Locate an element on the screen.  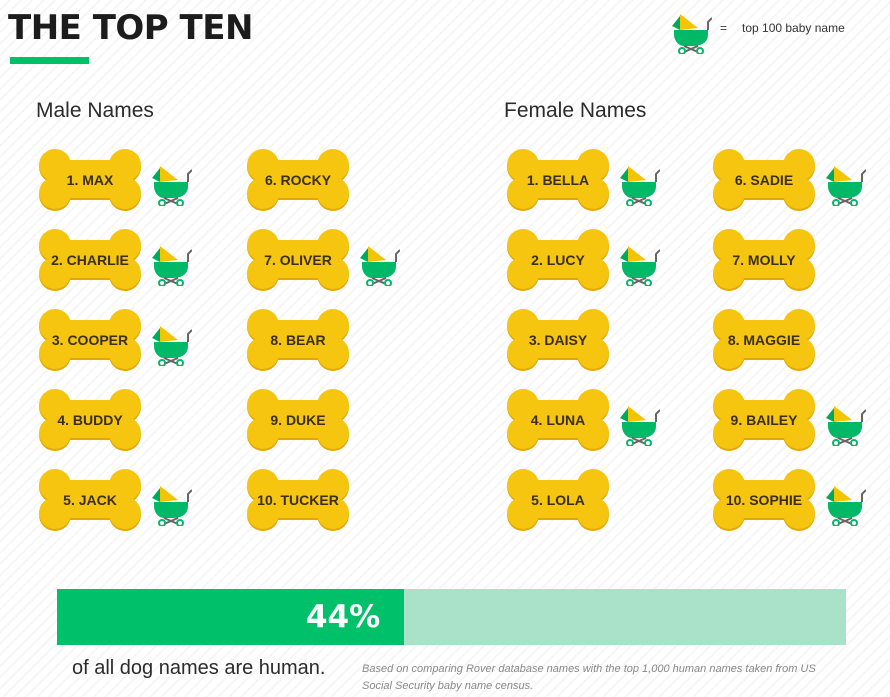
female-name-label: 9. BAILEY is located at coordinates (764, 420).